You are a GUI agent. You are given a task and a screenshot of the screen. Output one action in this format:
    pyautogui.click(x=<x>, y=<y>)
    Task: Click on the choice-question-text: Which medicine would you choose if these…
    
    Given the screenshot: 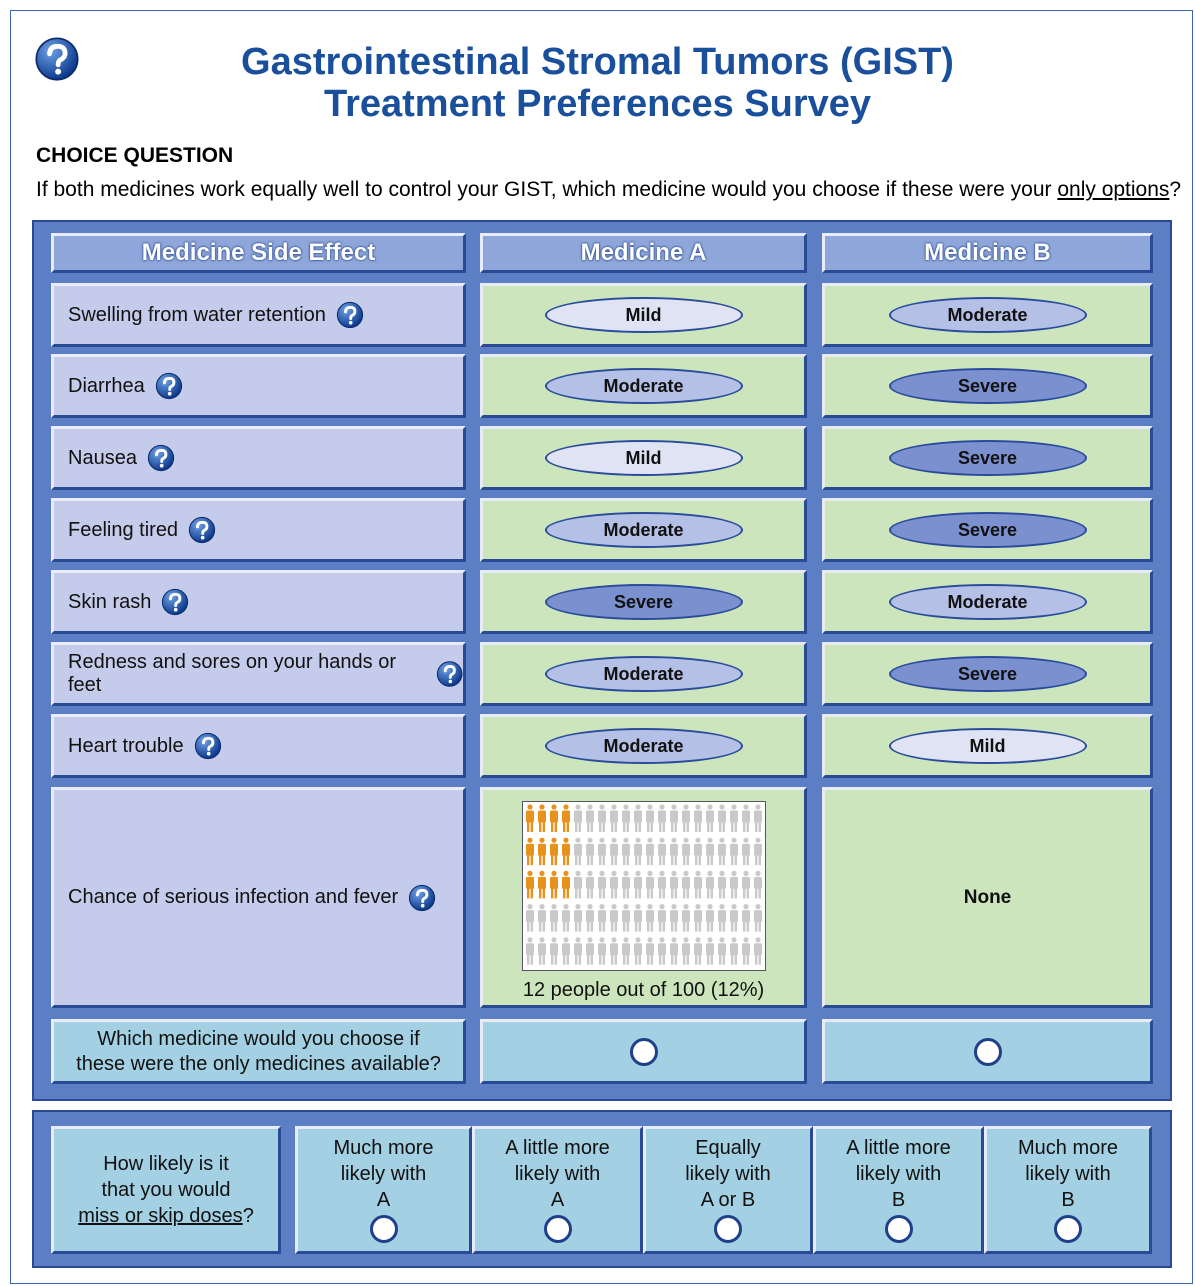 What is the action you would take?
    pyautogui.click(x=258, y=1051)
    